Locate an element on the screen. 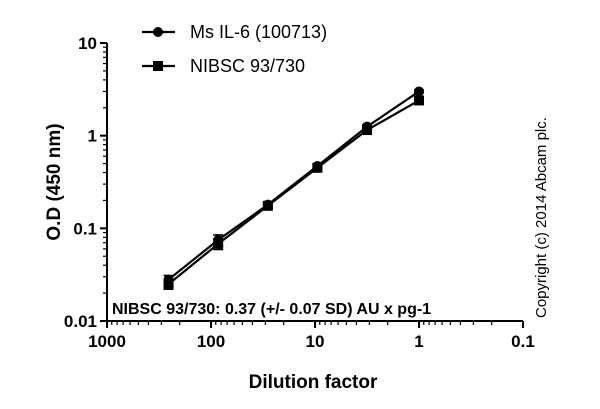  legend: Ms IL-6 (100713) NIBSC 93/730 is located at coordinates (234, 49).